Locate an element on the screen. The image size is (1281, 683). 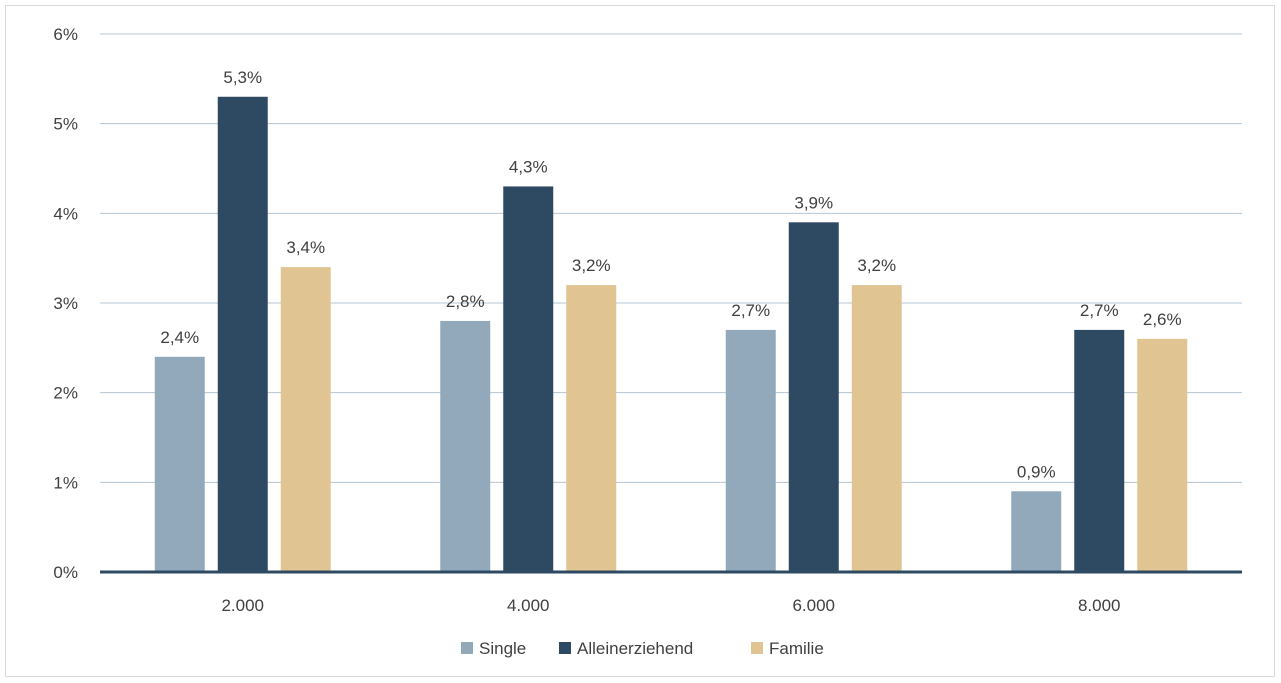
data-label: 2,8% is located at coordinates (465, 301).